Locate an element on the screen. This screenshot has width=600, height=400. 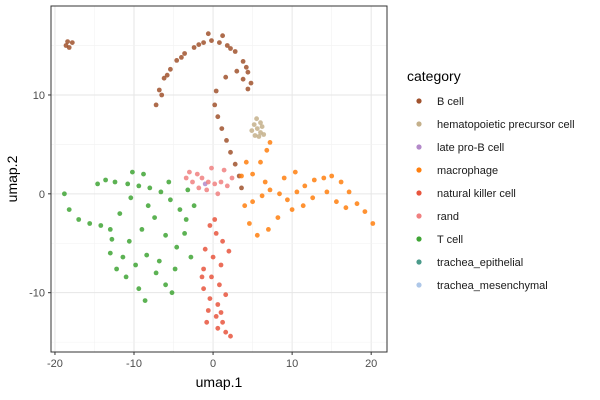
legend-label: hematopoietic precursor cell is located at coordinates (506, 125).